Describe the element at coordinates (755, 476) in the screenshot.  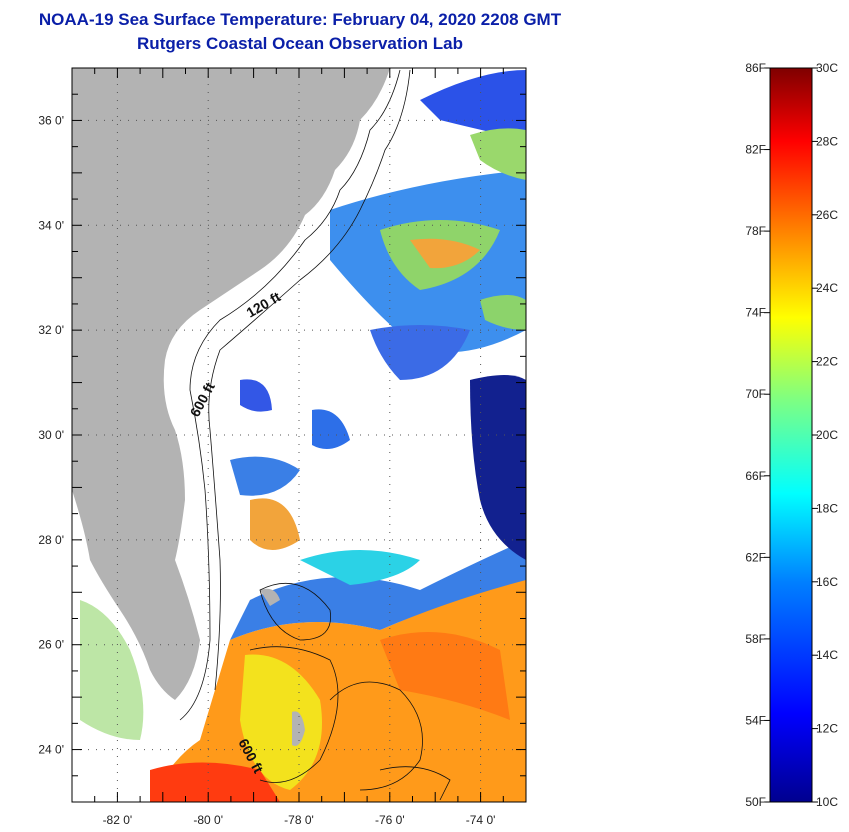
I see `colorbar-f-label: 66F` at that location.